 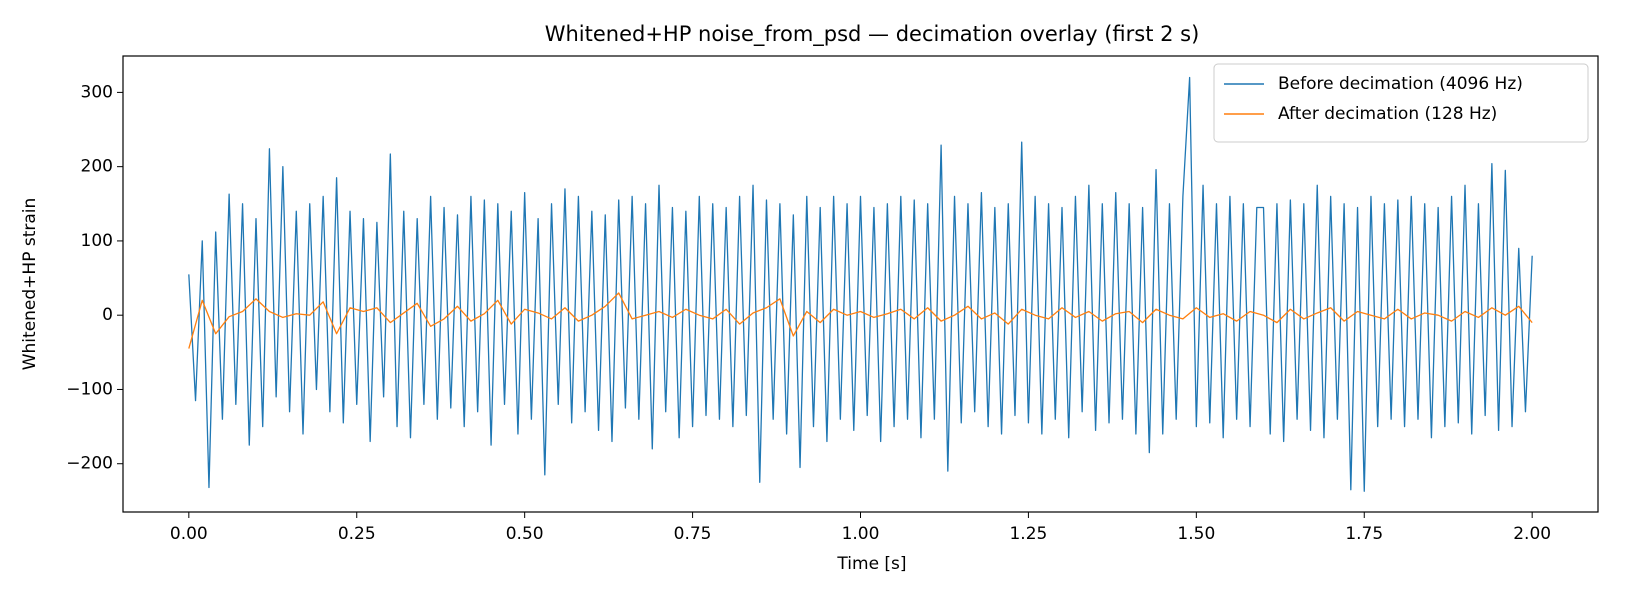 What do you see at coordinates (1364, 534) in the screenshot?
I see `x-tick-label: 1.75` at bounding box center [1364, 534].